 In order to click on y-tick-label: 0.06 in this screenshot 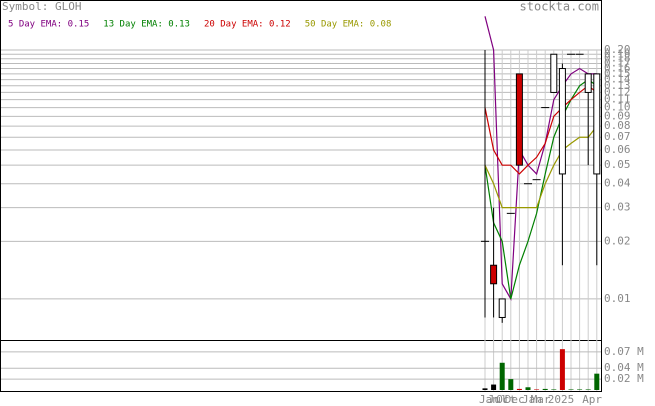, I will do `click(617, 149)`.